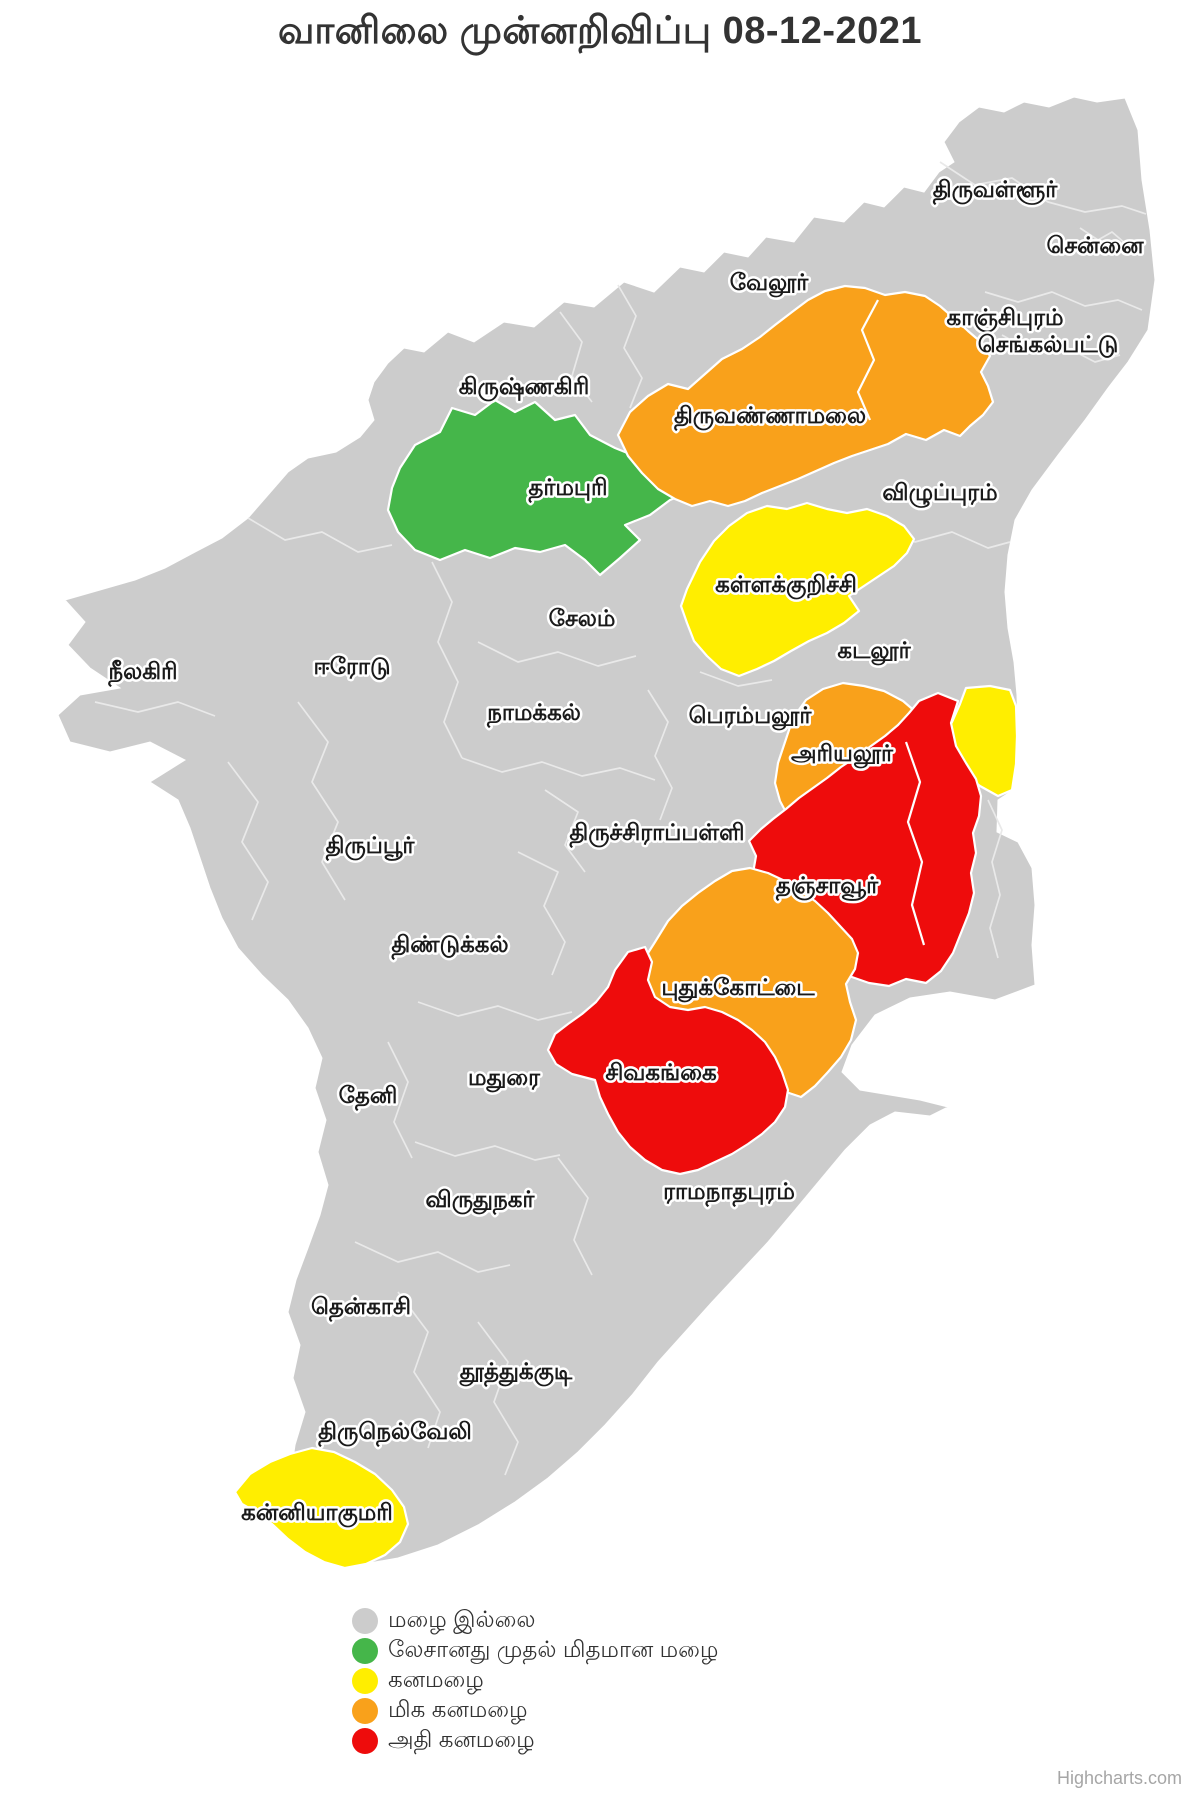 The width and height of the screenshot is (1200, 1800). What do you see at coordinates (738, 988) in the screenshot?
I see `district-label-pudukkottai: புதுக்கோட்டை` at bounding box center [738, 988].